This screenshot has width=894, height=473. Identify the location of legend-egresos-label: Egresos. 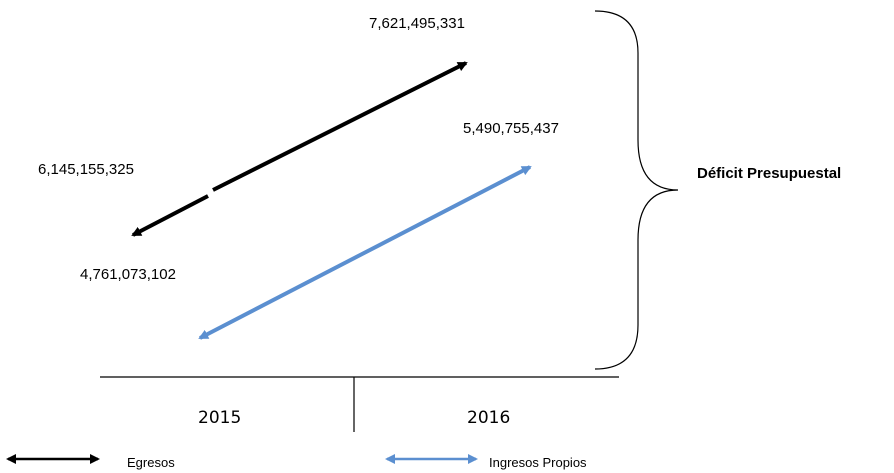
(151, 462).